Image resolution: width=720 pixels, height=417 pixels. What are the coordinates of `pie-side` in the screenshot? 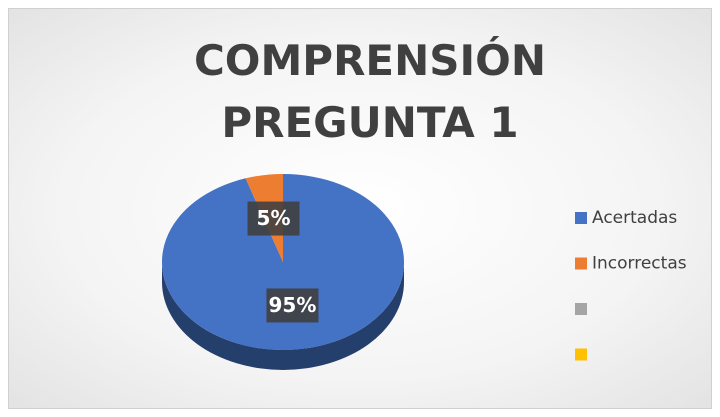 It's located at (283, 316).